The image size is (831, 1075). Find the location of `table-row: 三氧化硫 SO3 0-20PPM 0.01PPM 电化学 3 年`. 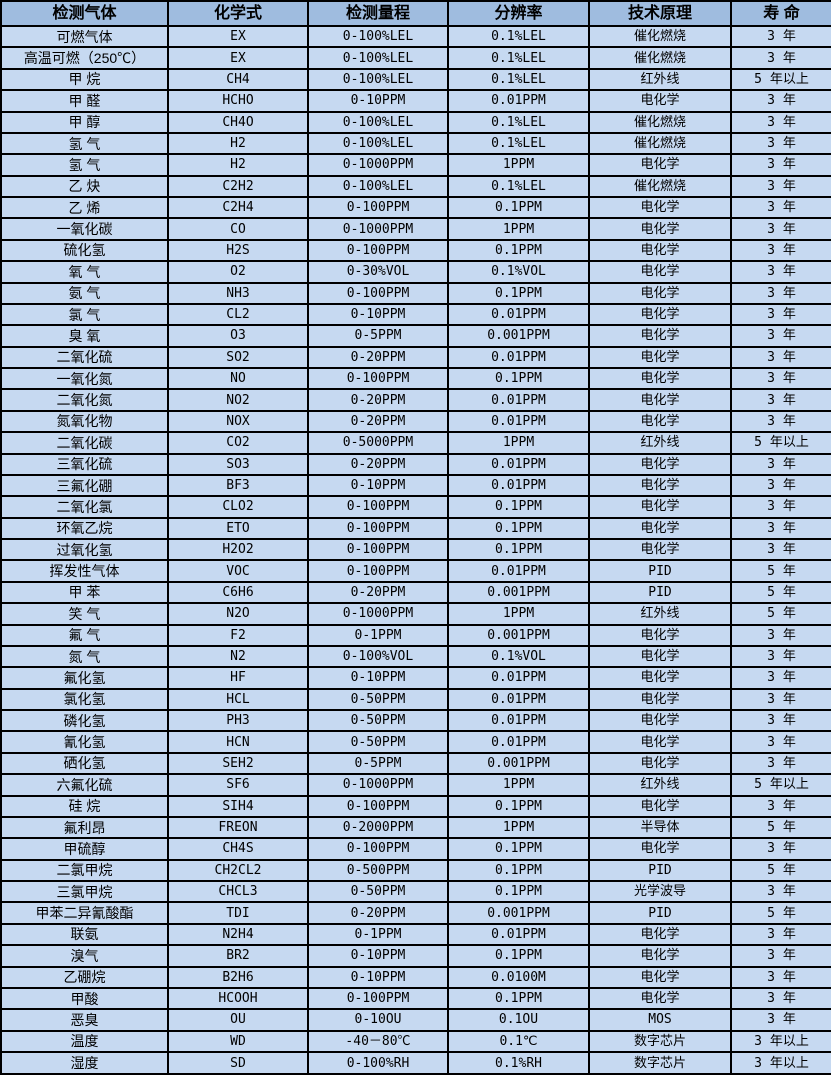

table-row: 三氧化硫 SO3 0-20PPM 0.01PPM 电化学 3 年 is located at coordinates (415, 464).